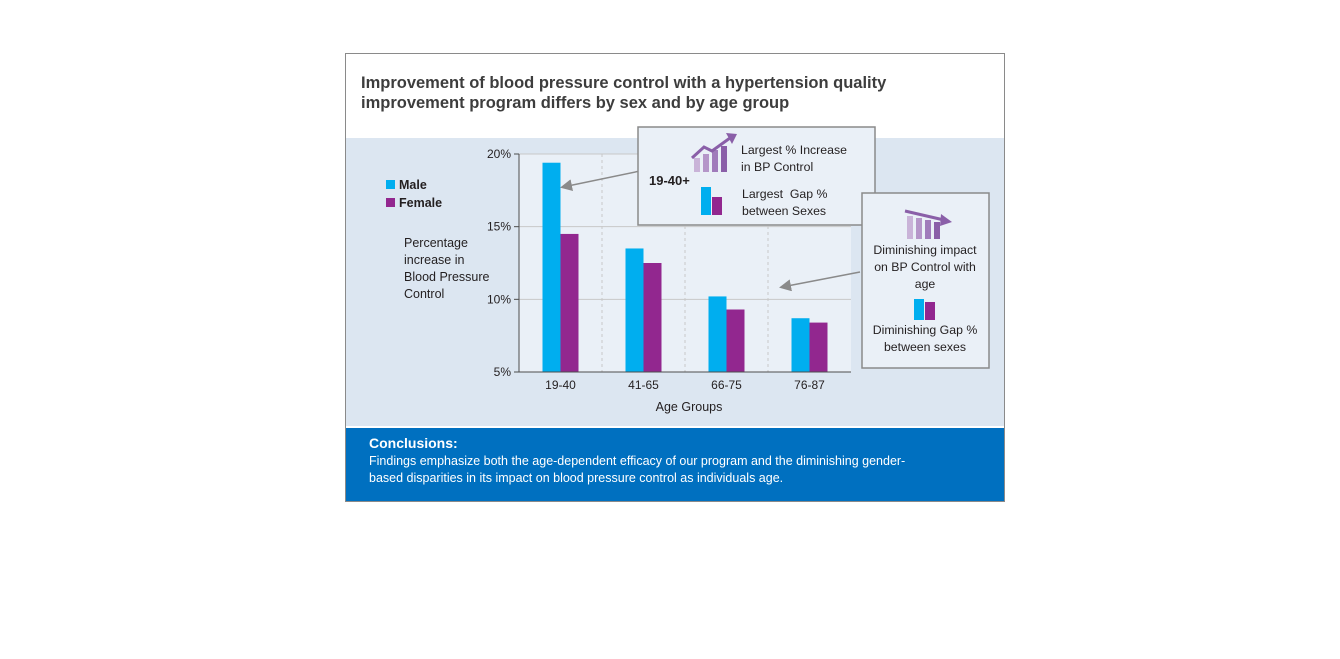 The image size is (1340, 659). Describe the element at coordinates (669, 180) in the screenshot. I see `callout-group-label: 19-40+` at that location.